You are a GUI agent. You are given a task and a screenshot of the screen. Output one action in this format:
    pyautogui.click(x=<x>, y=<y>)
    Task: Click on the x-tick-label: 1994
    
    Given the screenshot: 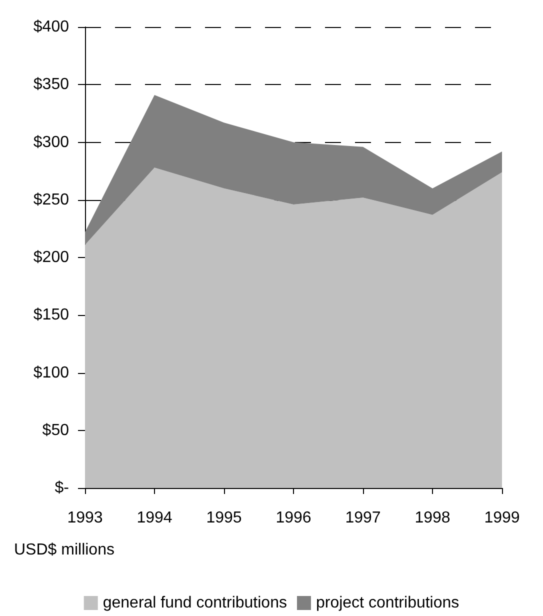 What is the action you would take?
    pyautogui.click(x=154, y=518)
    